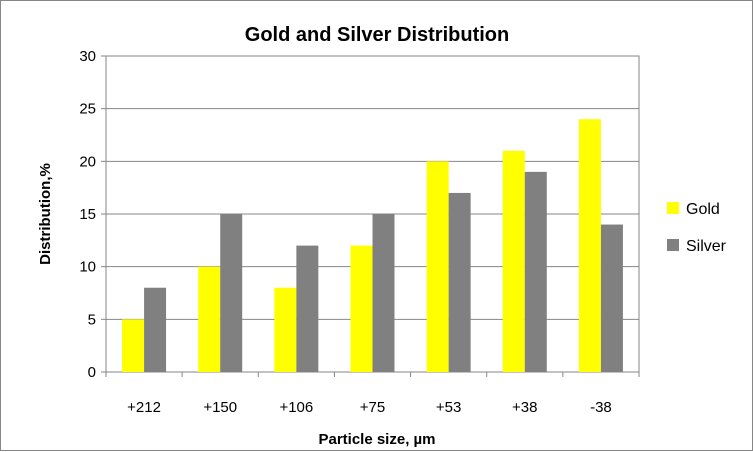 Image resolution: width=753 pixels, height=452 pixels. Describe the element at coordinates (87, 109) in the screenshot. I see `y-tick-label: 25` at that location.